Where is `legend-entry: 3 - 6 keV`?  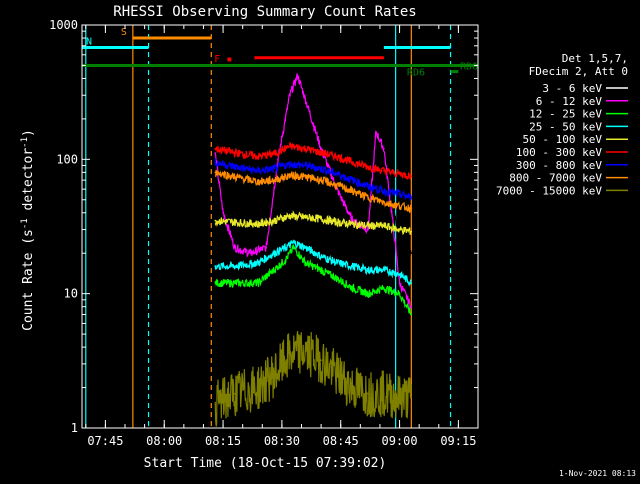
legend-entry: 3 - 6 keV is located at coordinates (572, 88).